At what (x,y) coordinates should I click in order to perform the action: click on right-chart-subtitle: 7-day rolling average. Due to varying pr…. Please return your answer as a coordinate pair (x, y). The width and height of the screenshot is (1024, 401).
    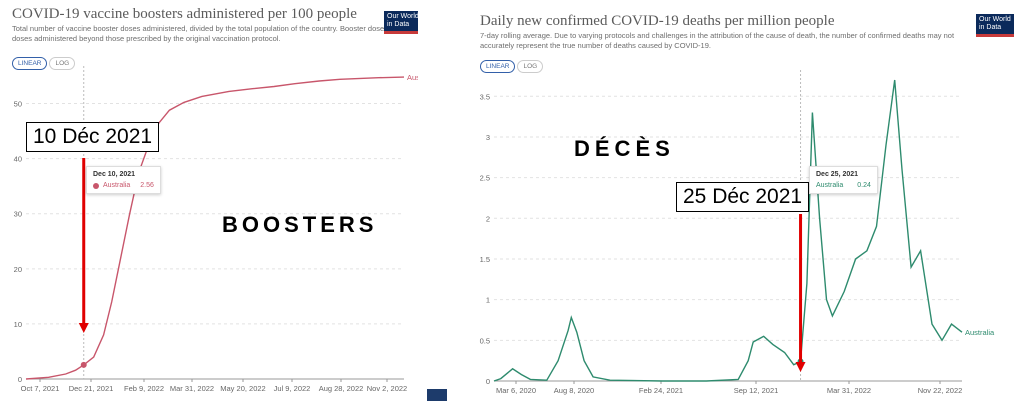
    Looking at the image, I should click on (717, 40).